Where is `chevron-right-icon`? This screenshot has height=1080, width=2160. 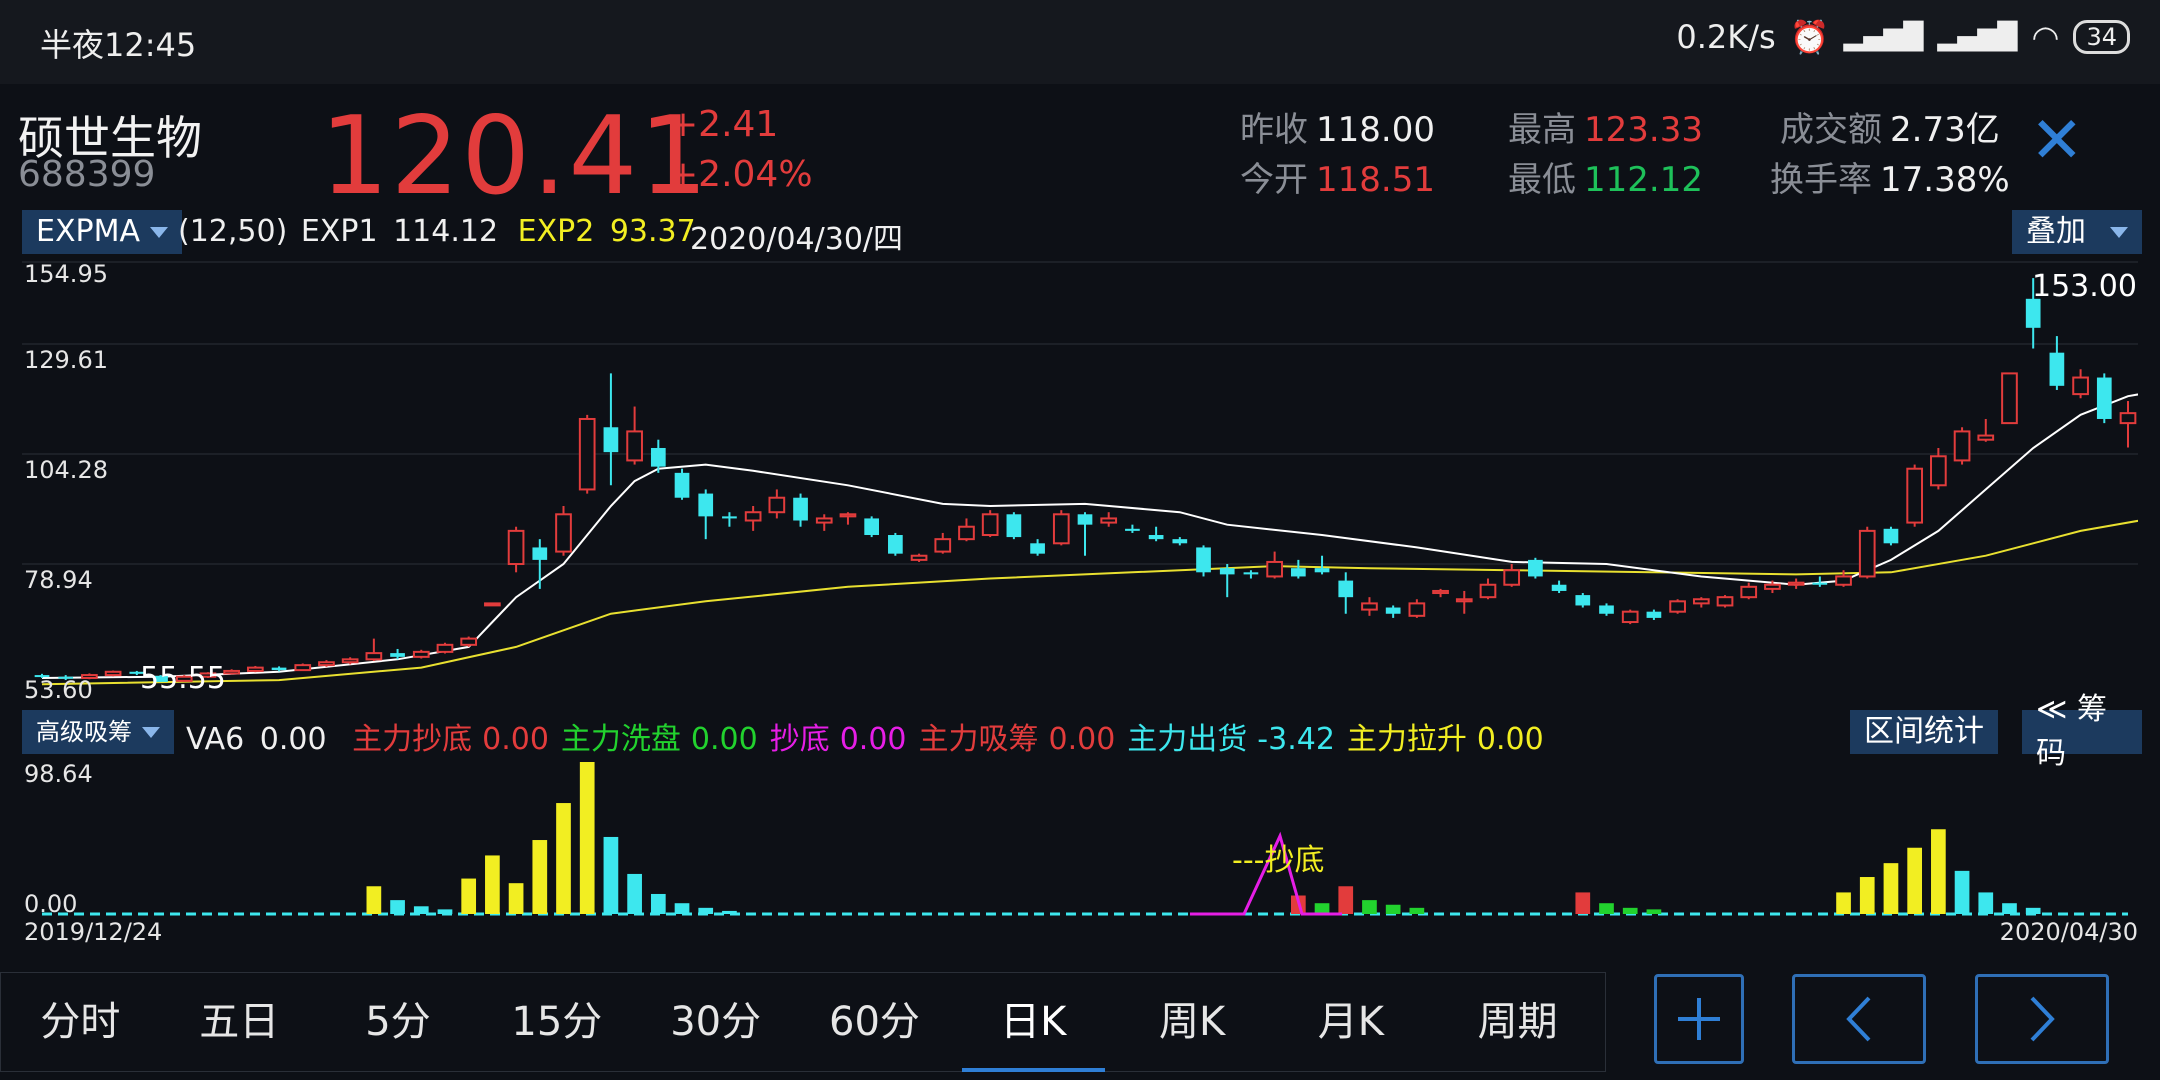 chevron-right-icon is located at coordinates (2042, 1019).